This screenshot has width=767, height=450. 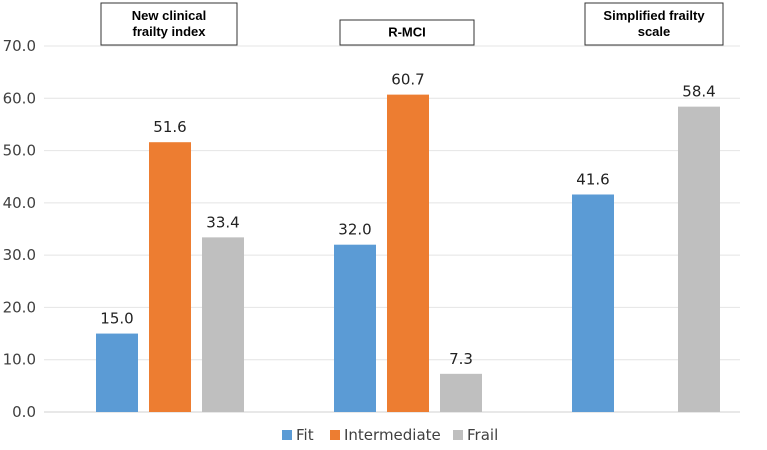 What do you see at coordinates (169, 127) in the screenshot?
I see `data-label: 51.6` at bounding box center [169, 127].